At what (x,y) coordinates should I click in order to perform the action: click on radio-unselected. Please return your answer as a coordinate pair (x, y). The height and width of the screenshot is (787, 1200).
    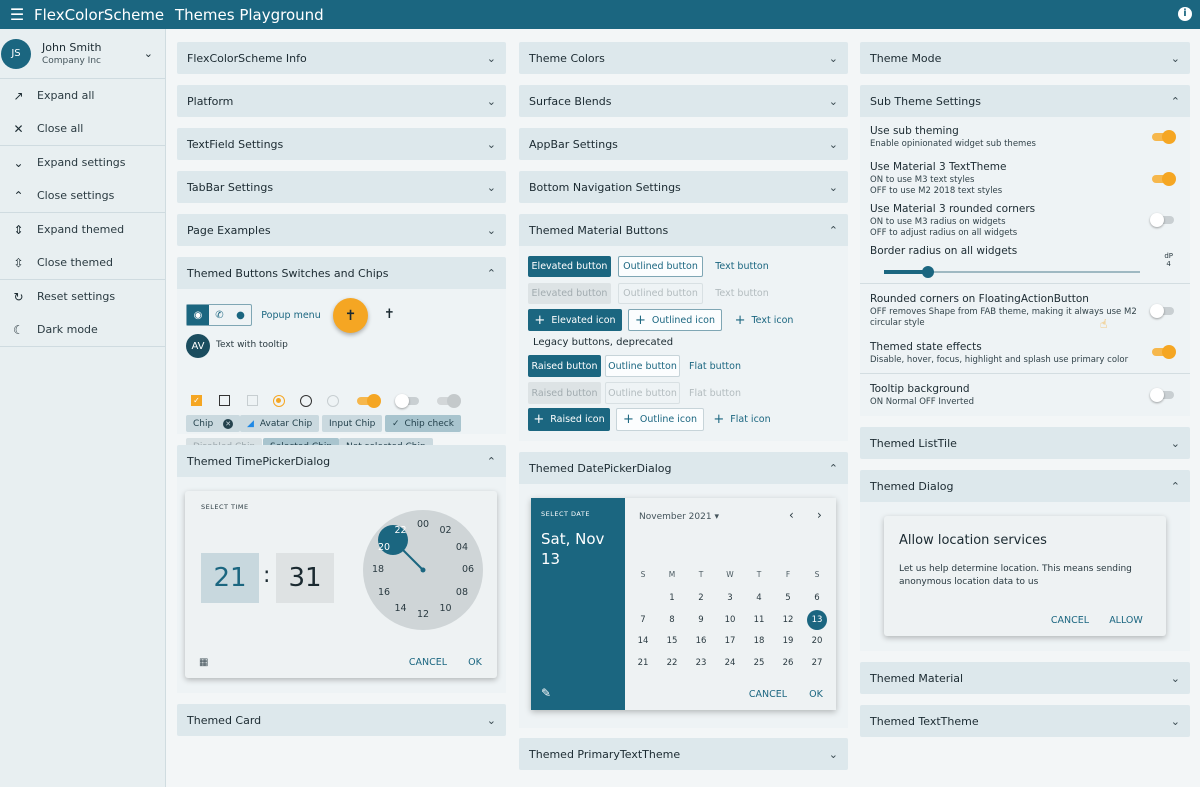
    Looking at the image, I should click on (306, 401).